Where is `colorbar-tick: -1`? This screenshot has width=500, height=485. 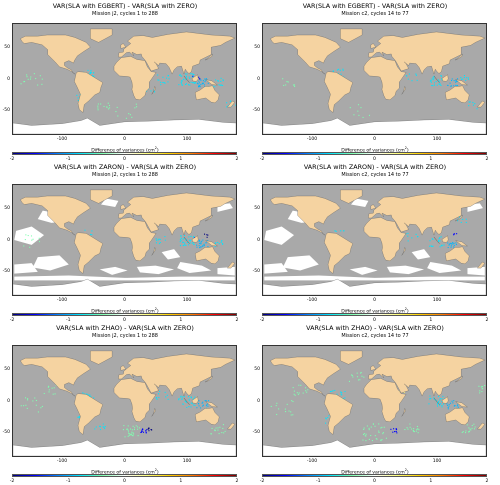 colorbar-tick: -1 is located at coordinates (318, 159).